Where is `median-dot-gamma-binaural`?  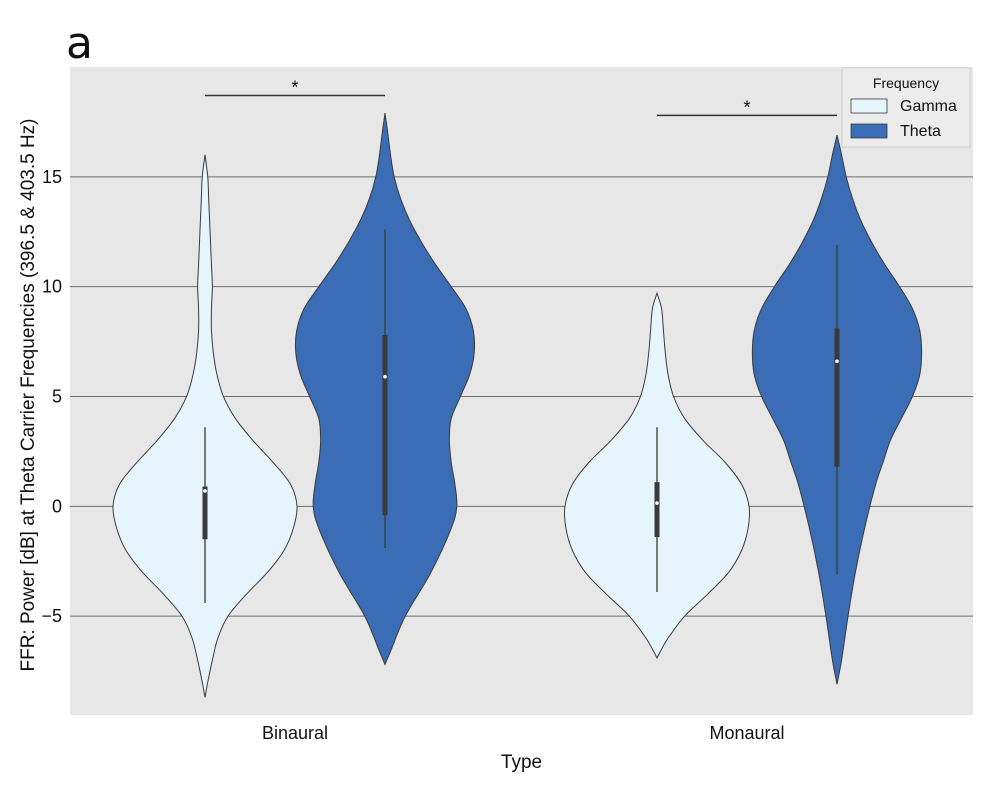 median-dot-gamma-binaural is located at coordinates (205, 491).